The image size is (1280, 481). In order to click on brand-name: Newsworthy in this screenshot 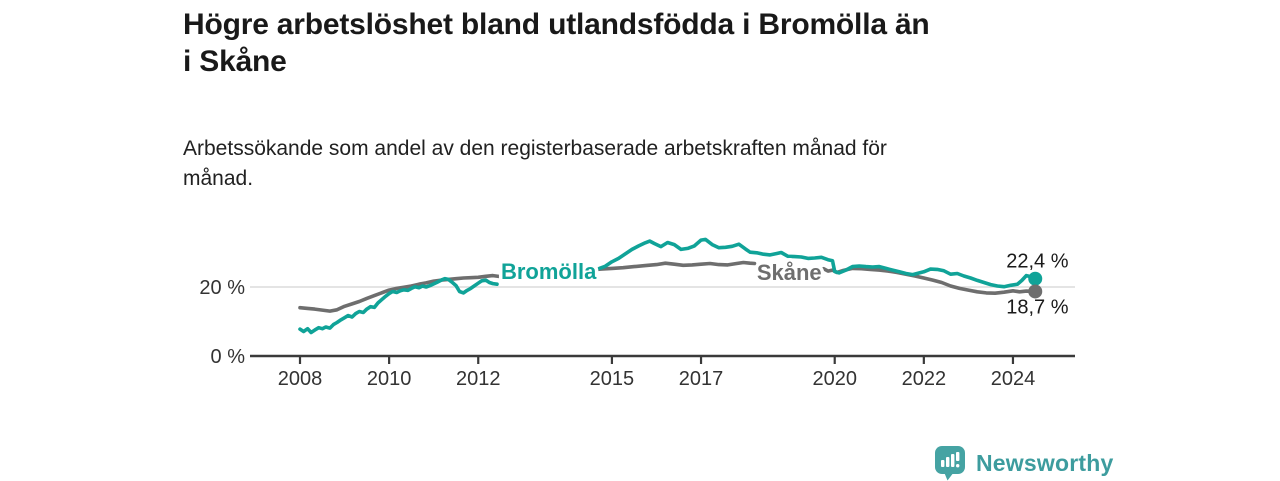, I will do `click(1045, 462)`.